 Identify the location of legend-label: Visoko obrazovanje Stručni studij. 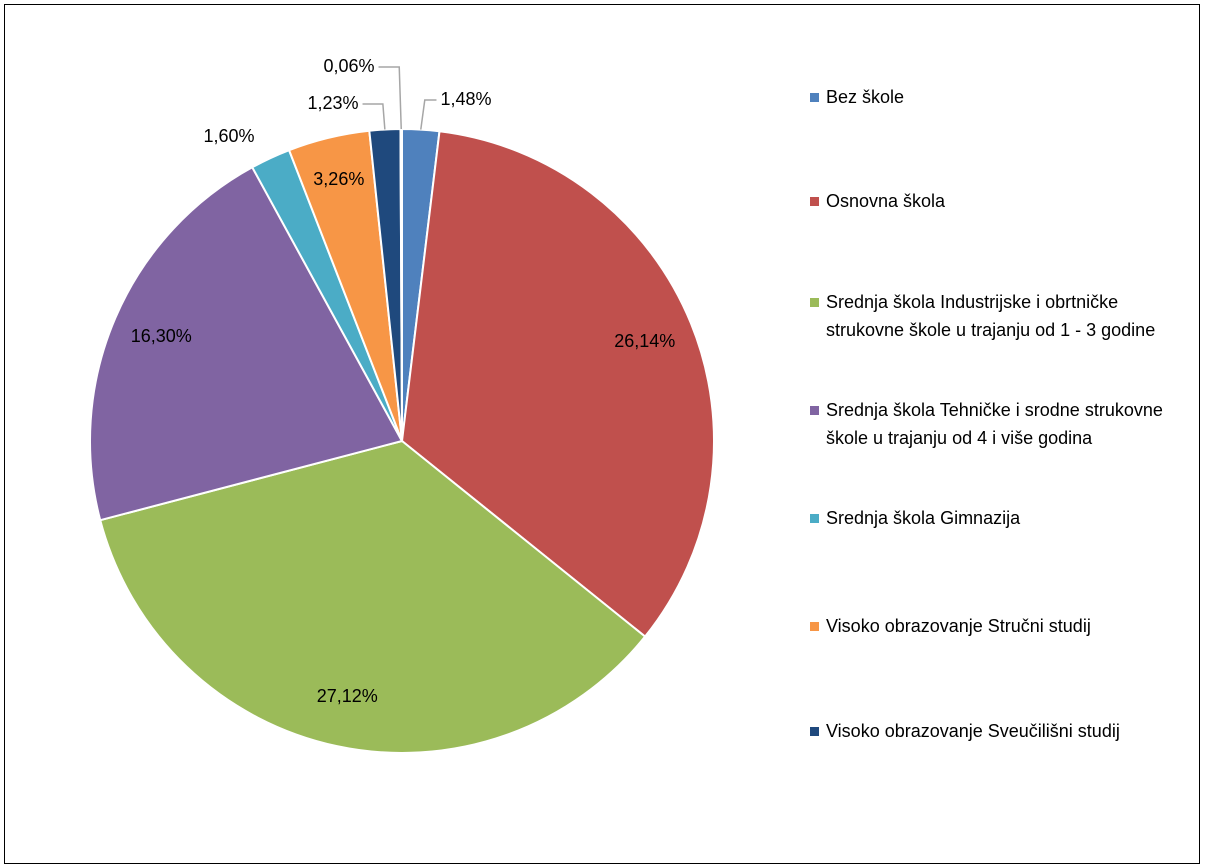
(958, 626).